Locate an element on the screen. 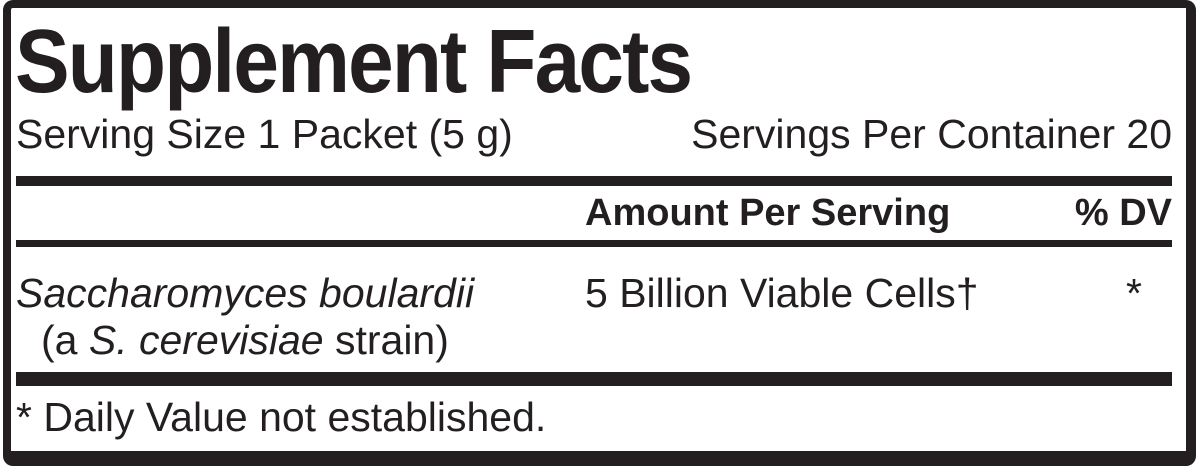 The image size is (1200, 466). nutrient-name-line1: Saccharomyces boulardii is located at coordinates (245, 293).